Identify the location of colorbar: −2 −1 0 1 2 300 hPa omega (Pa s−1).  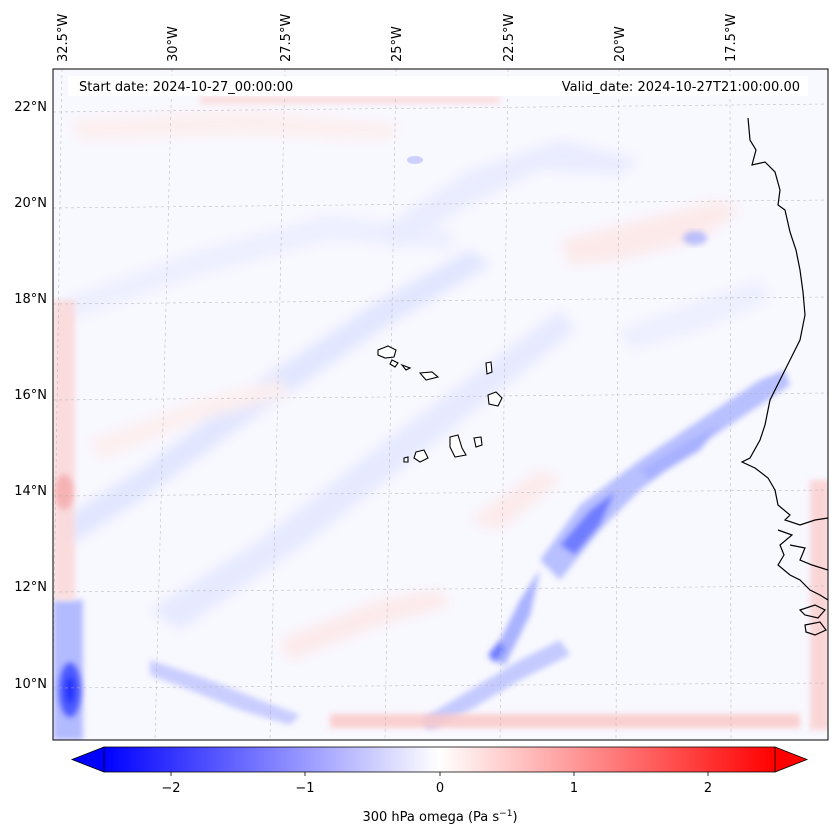
(439, 785).